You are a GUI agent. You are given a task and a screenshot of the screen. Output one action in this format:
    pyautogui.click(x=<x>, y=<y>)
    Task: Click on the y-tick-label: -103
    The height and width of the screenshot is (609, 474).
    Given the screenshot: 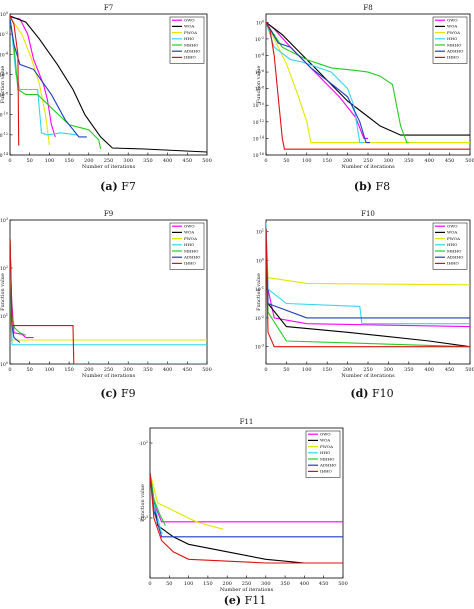 What is the action you would take?
    pyautogui.click(x=143, y=518)
    